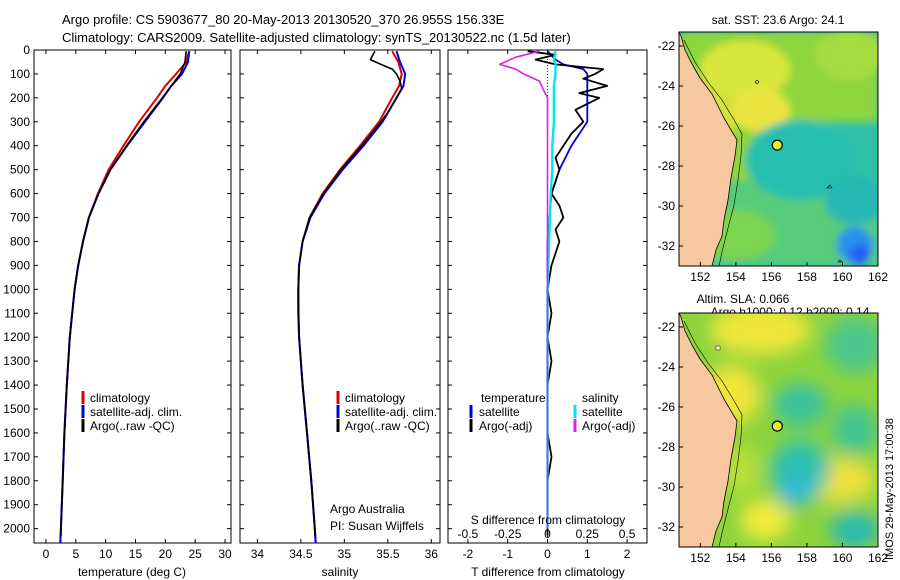  What do you see at coordinates (388, 554) in the screenshot?
I see `x-tick-label: 35.5` at bounding box center [388, 554].